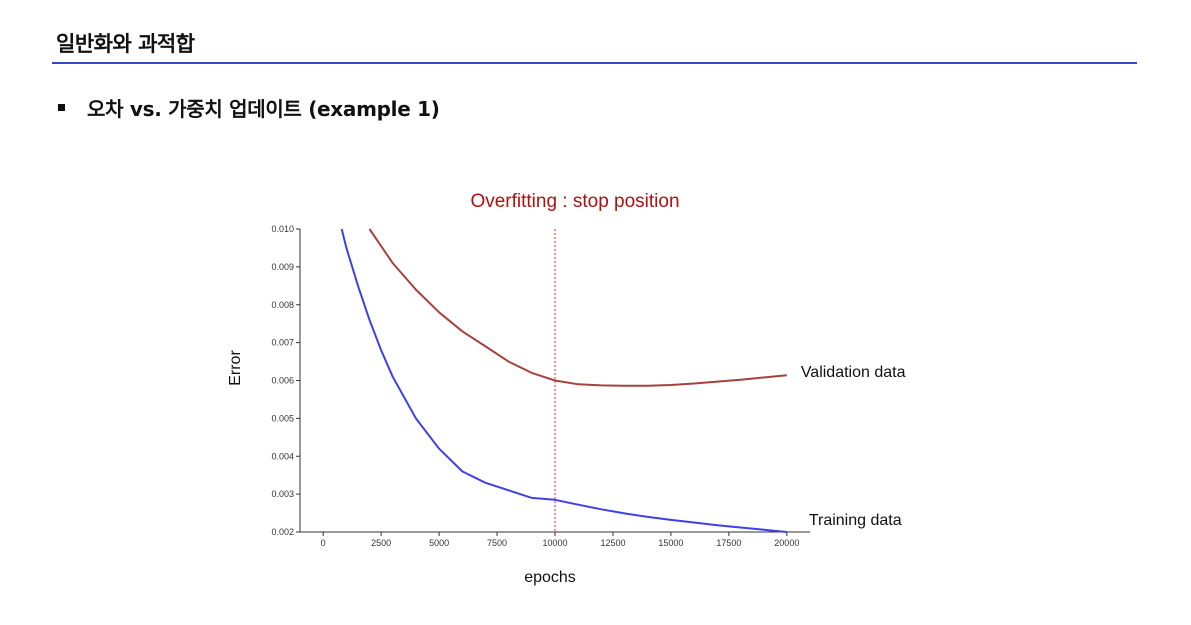  I want to click on y-tick-label: 0.007, so click(282, 343).